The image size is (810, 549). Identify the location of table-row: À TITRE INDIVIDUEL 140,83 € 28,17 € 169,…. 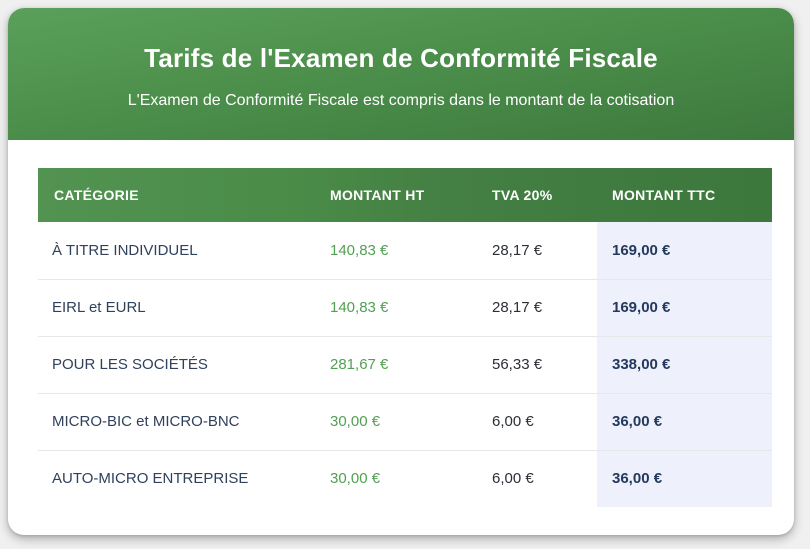
(405, 251).